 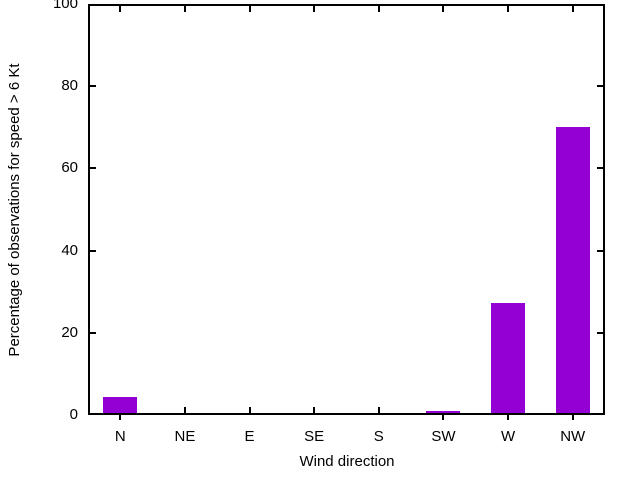 What do you see at coordinates (572, 270) in the screenshot?
I see `bar-NW` at bounding box center [572, 270].